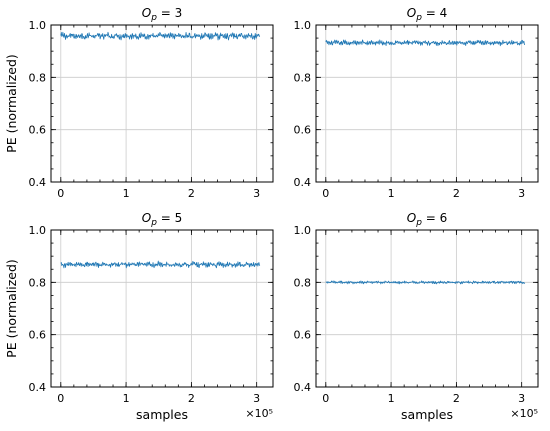 Image resolution: width=550 pixels, height=431 pixels. What do you see at coordinates (427, 219) in the screenshot?
I see `subplot-title: Op = 6` at bounding box center [427, 219].